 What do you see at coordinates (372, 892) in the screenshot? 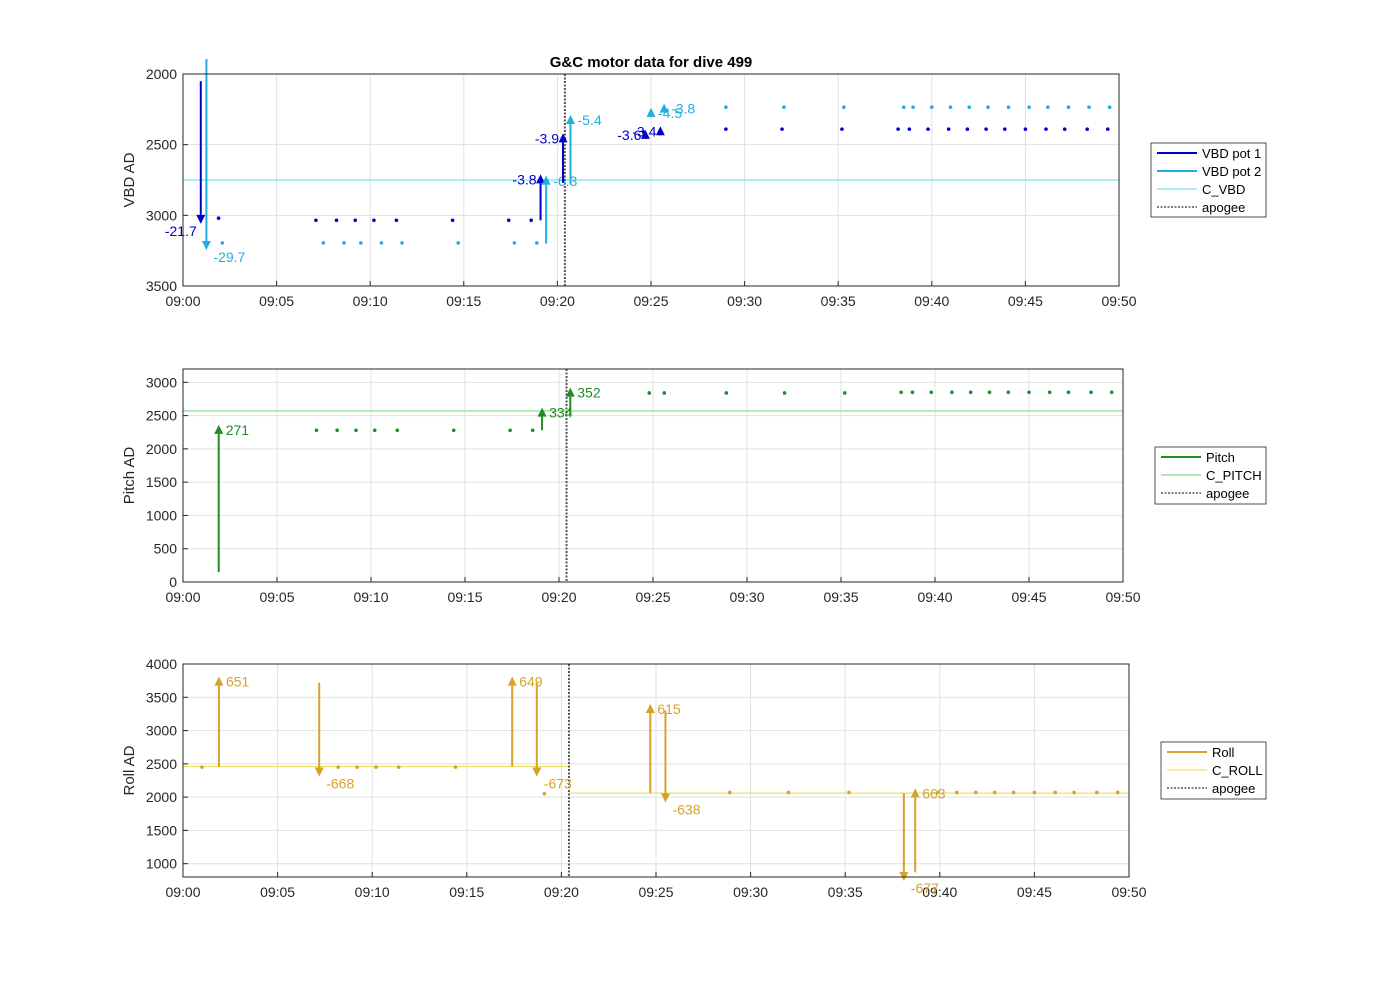
I see `x-tick-label: 09:10` at bounding box center [372, 892].